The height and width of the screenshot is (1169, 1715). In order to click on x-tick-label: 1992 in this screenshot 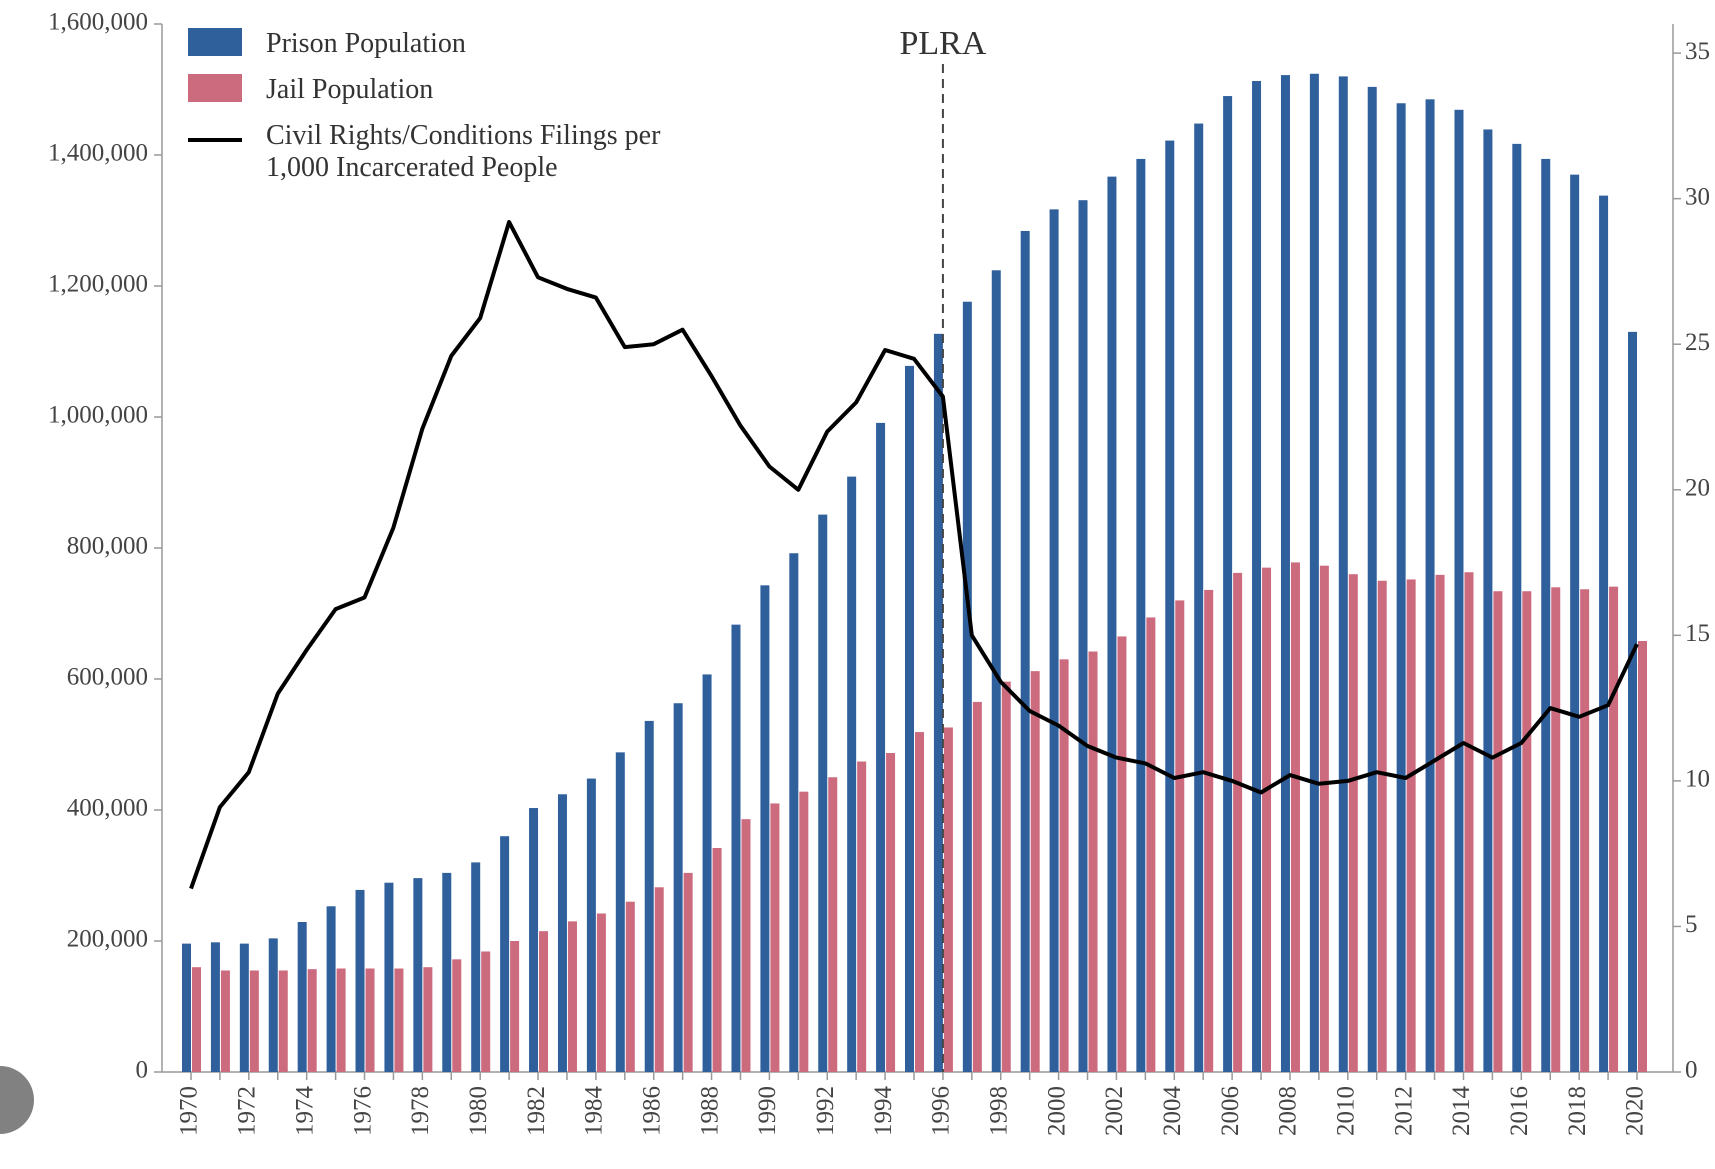, I will do `click(825, 1111)`.